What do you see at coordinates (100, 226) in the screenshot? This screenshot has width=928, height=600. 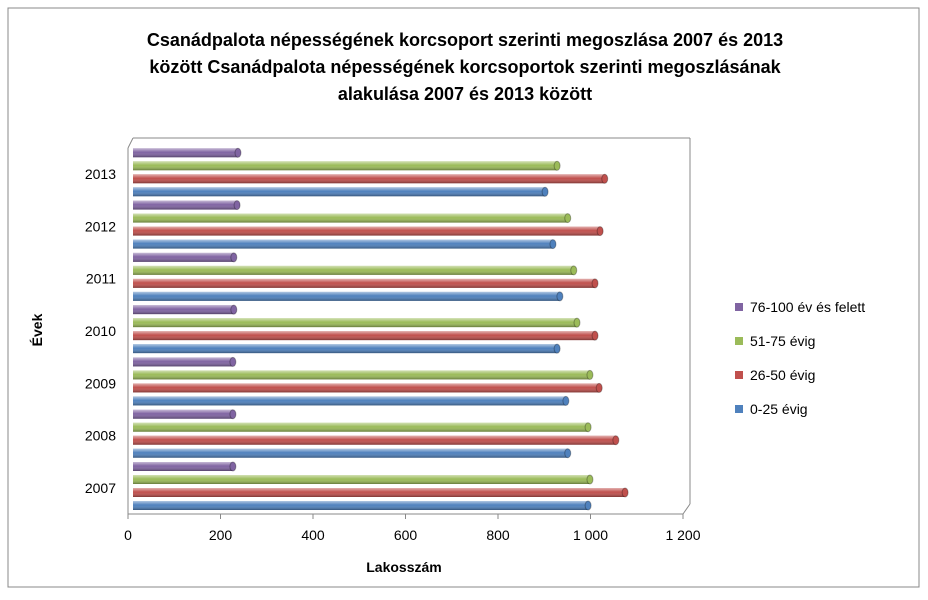 I see `y-tick-label: 2012` at bounding box center [100, 226].